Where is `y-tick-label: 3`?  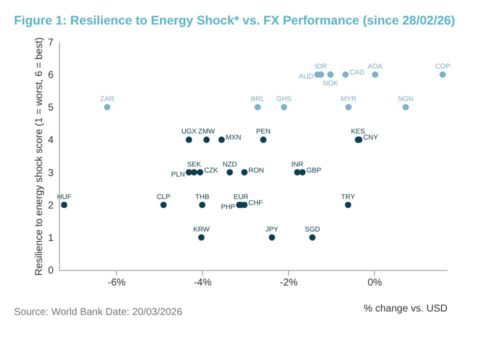 y-tick-label: 3 is located at coordinates (51, 173).